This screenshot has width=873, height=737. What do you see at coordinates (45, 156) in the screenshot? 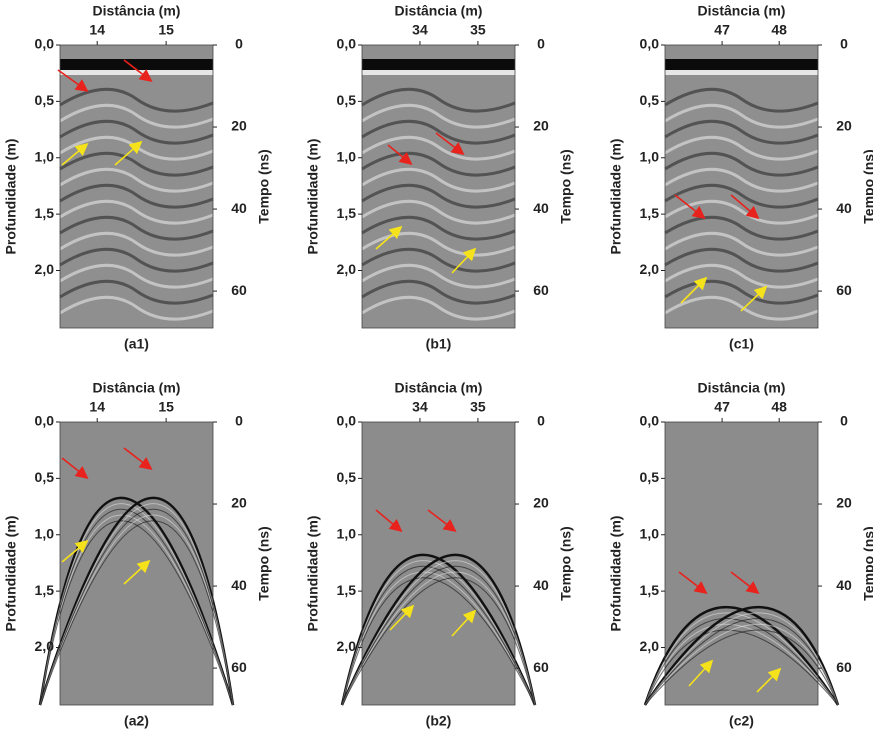
I see `y-tick-label: 1,0` at bounding box center [45, 156].